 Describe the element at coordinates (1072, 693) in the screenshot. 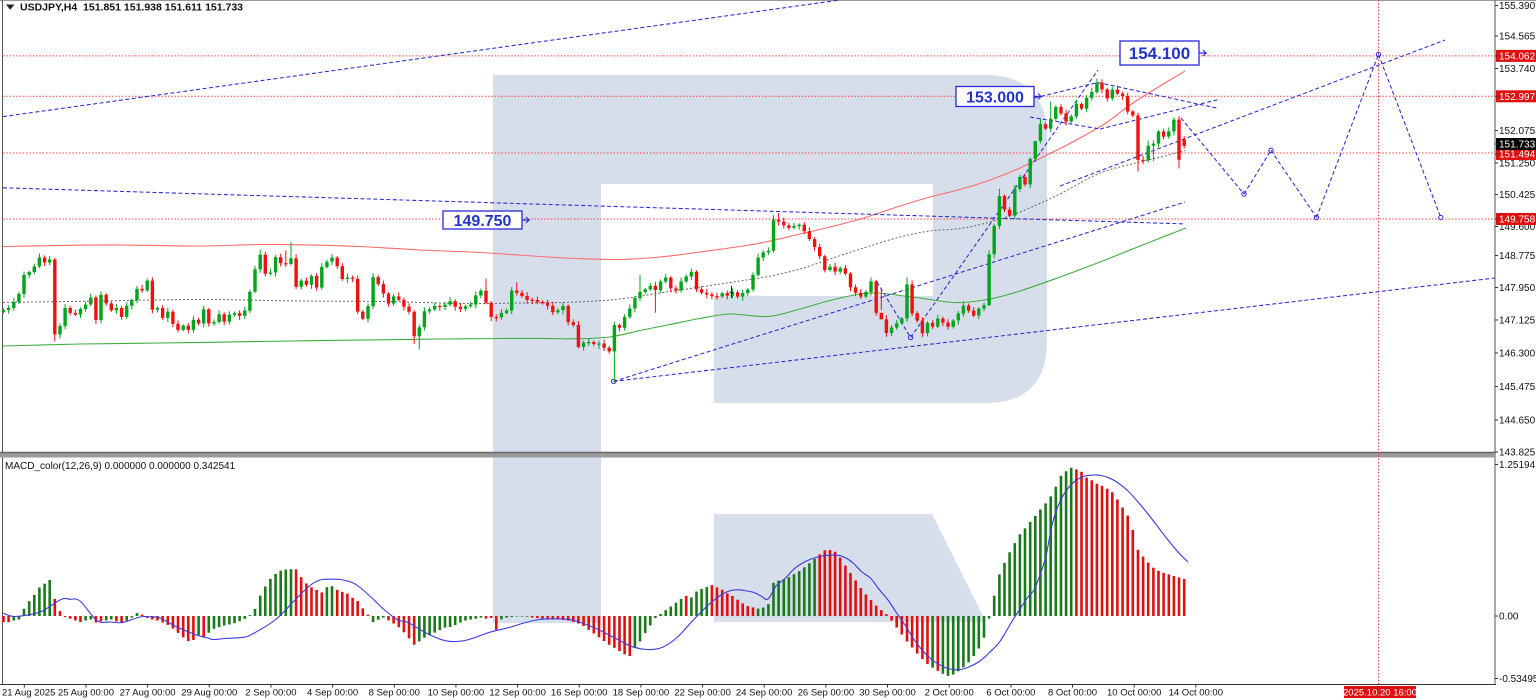

I see `svg-text: 8 Oct 00:00` at that location.